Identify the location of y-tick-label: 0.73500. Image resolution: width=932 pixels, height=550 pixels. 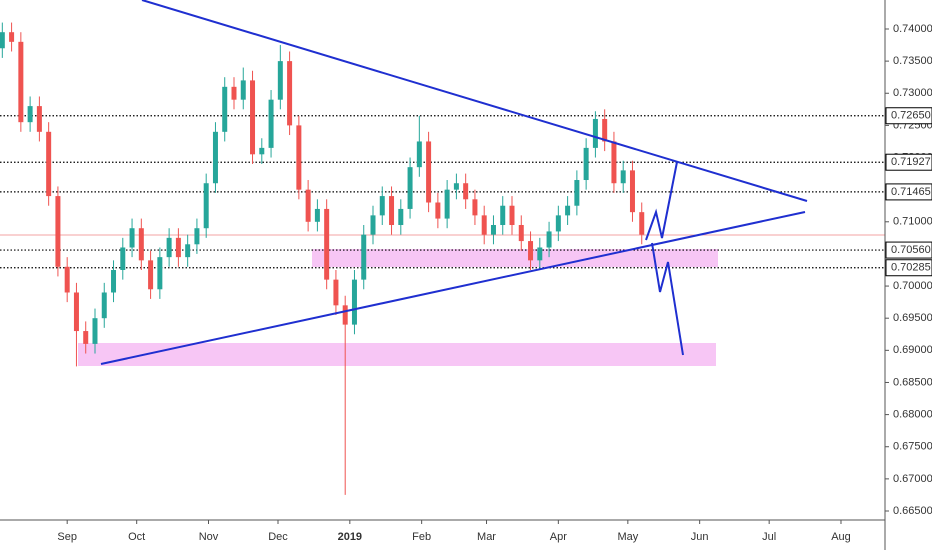
(912, 61).